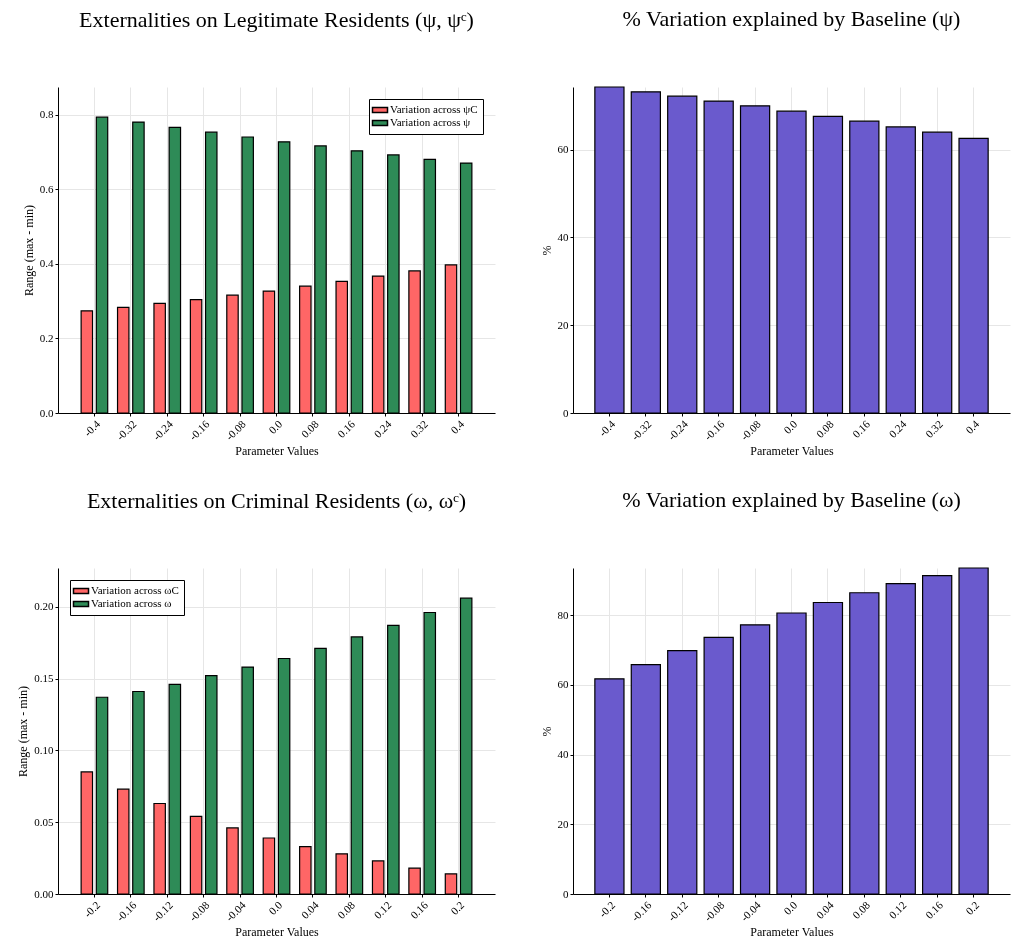 This screenshot has height=949, width=1027. I want to click on y-tick-label: 0.10, so click(44, 749).